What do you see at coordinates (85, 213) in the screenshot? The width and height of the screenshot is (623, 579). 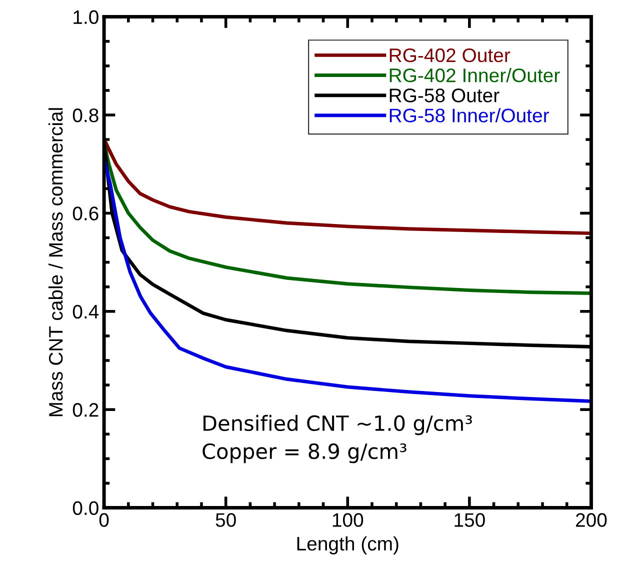 I see `y-tick-label: 0.6` at bounding box center [85, 213].